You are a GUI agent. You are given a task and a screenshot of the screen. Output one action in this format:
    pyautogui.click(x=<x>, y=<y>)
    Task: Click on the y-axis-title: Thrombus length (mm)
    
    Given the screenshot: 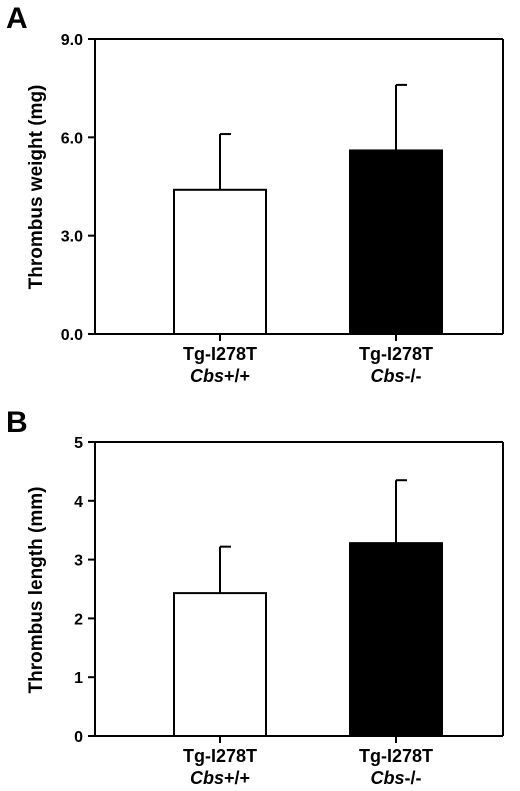 What is the action you would take?
    pyautogui.click(x=36, y=590)
    